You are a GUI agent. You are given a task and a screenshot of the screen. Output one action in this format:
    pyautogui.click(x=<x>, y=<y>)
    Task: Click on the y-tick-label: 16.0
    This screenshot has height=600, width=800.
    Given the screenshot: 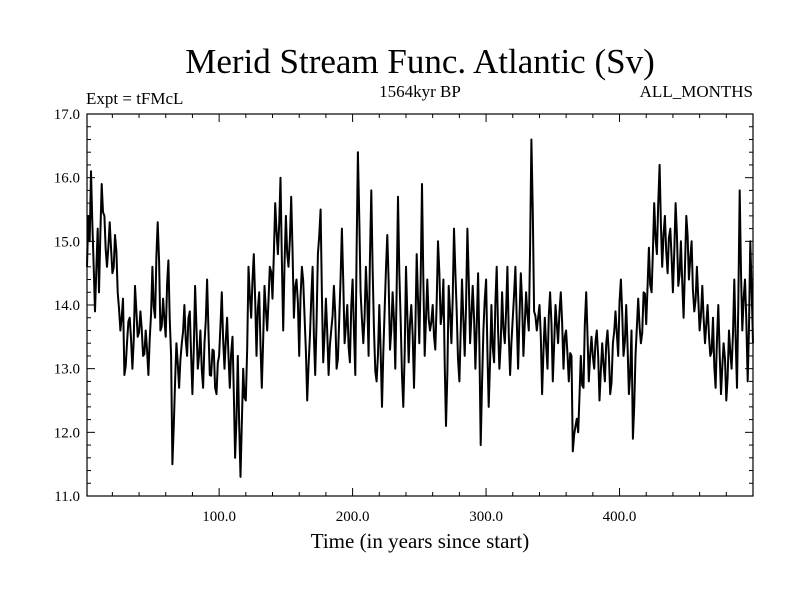 What is the action you would take?
    pyautogui.click(x=67, y=179)
    